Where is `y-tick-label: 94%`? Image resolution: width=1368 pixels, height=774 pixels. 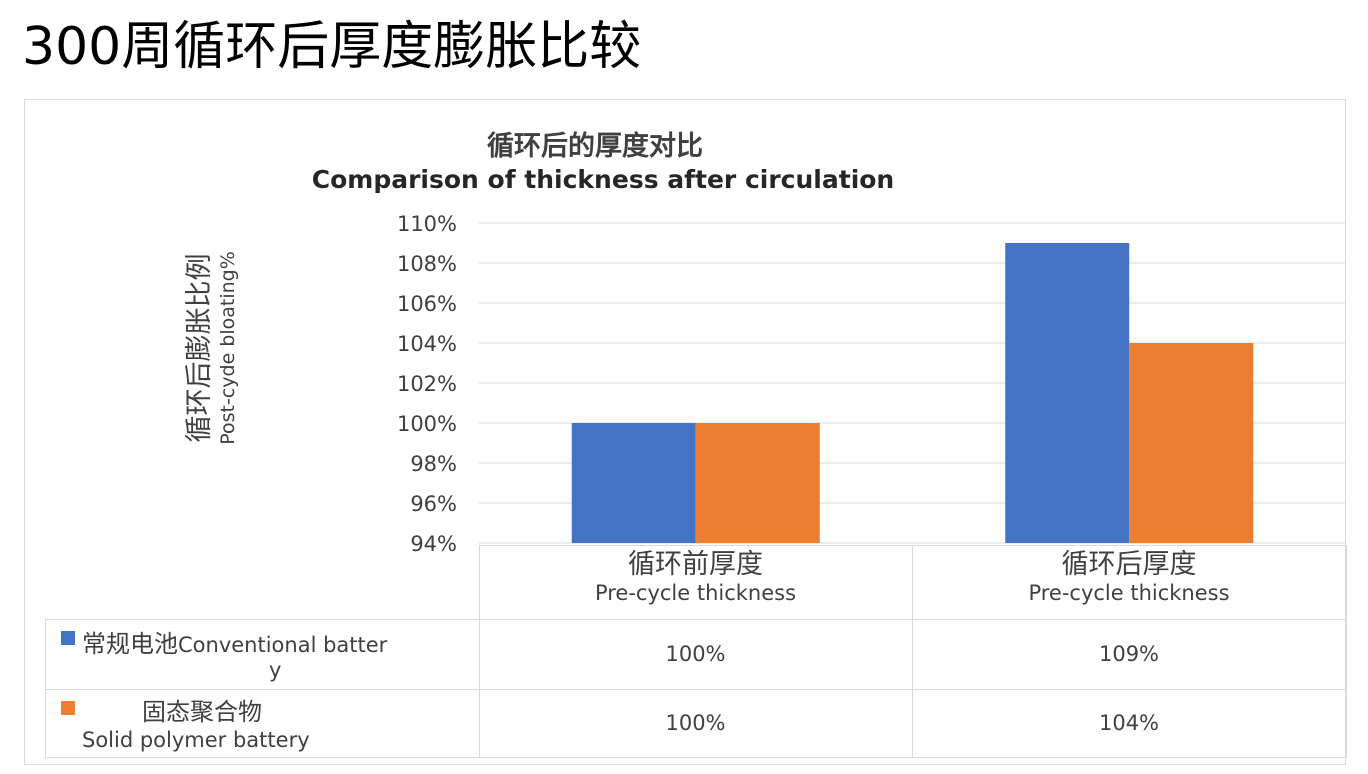
y-tick-label: 94% is located at coordinates (433, 544).